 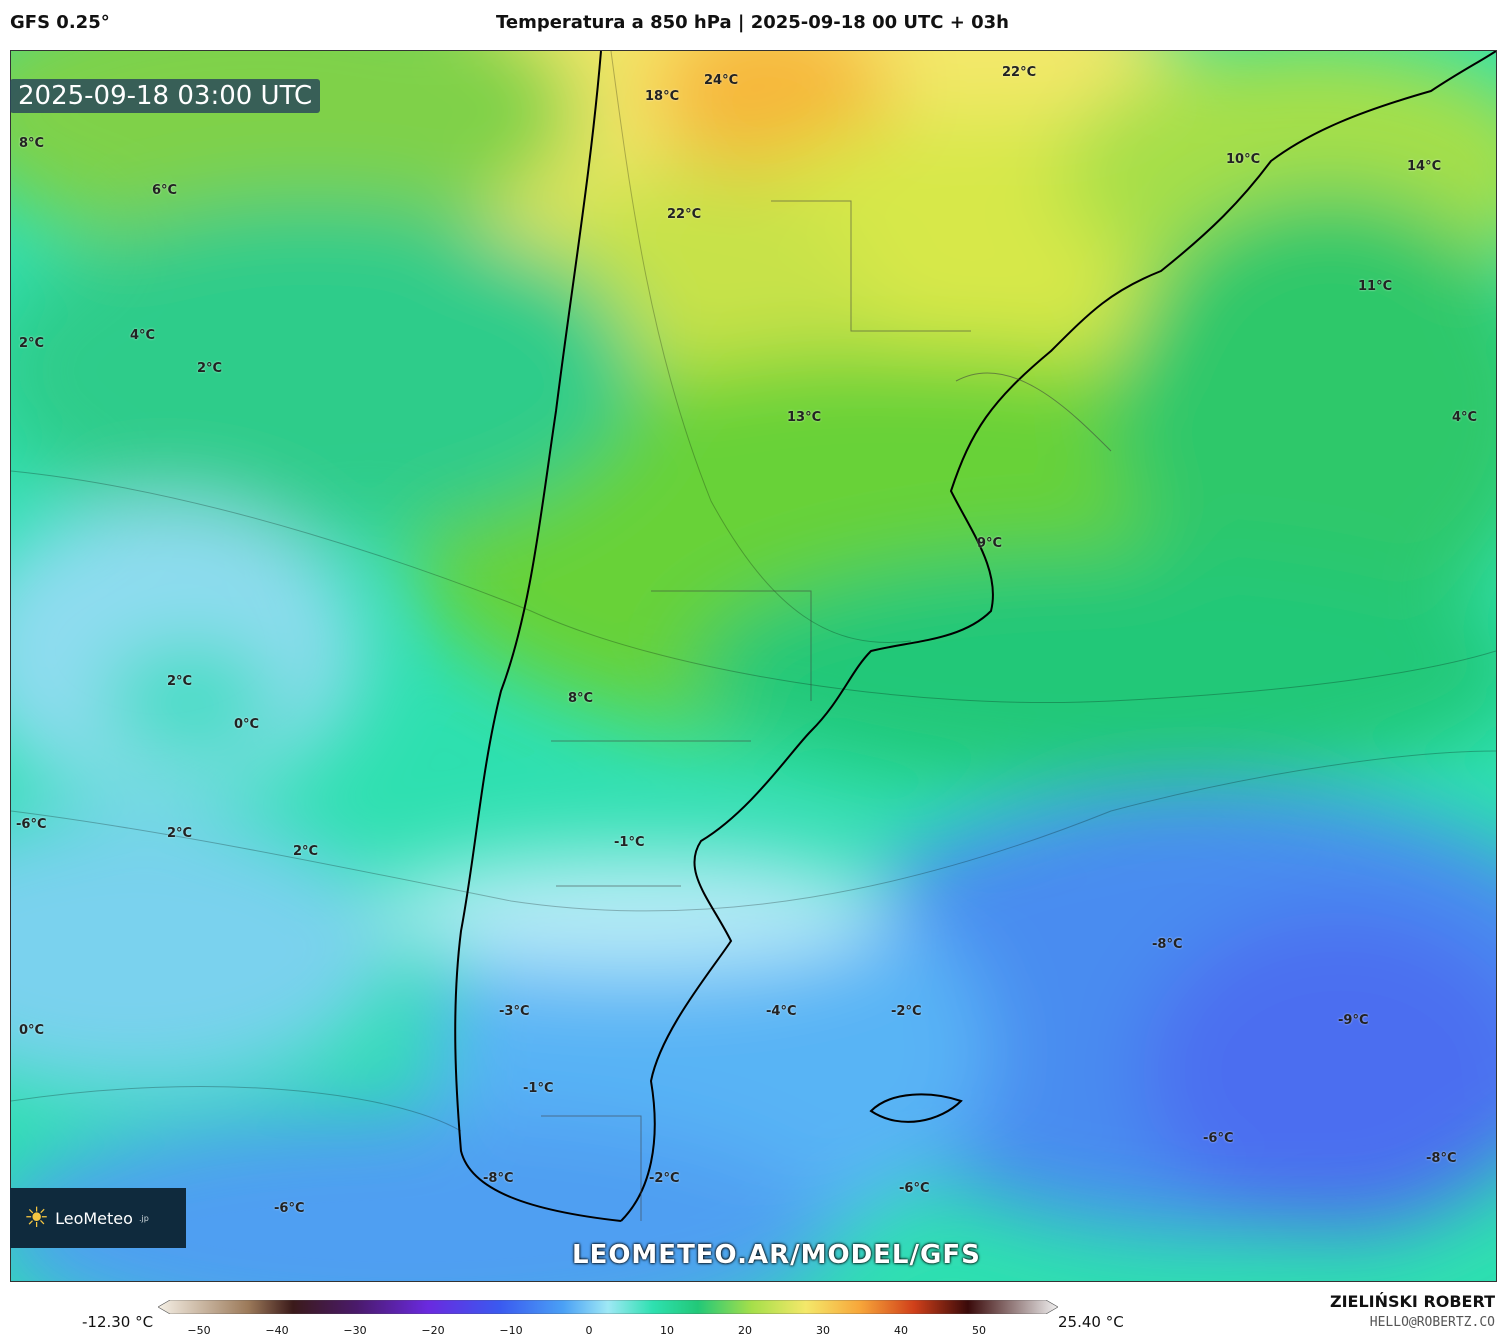 I want to click on author-name: ZIELIŃSKI ROBERT, so click(x=1412, y=1301).